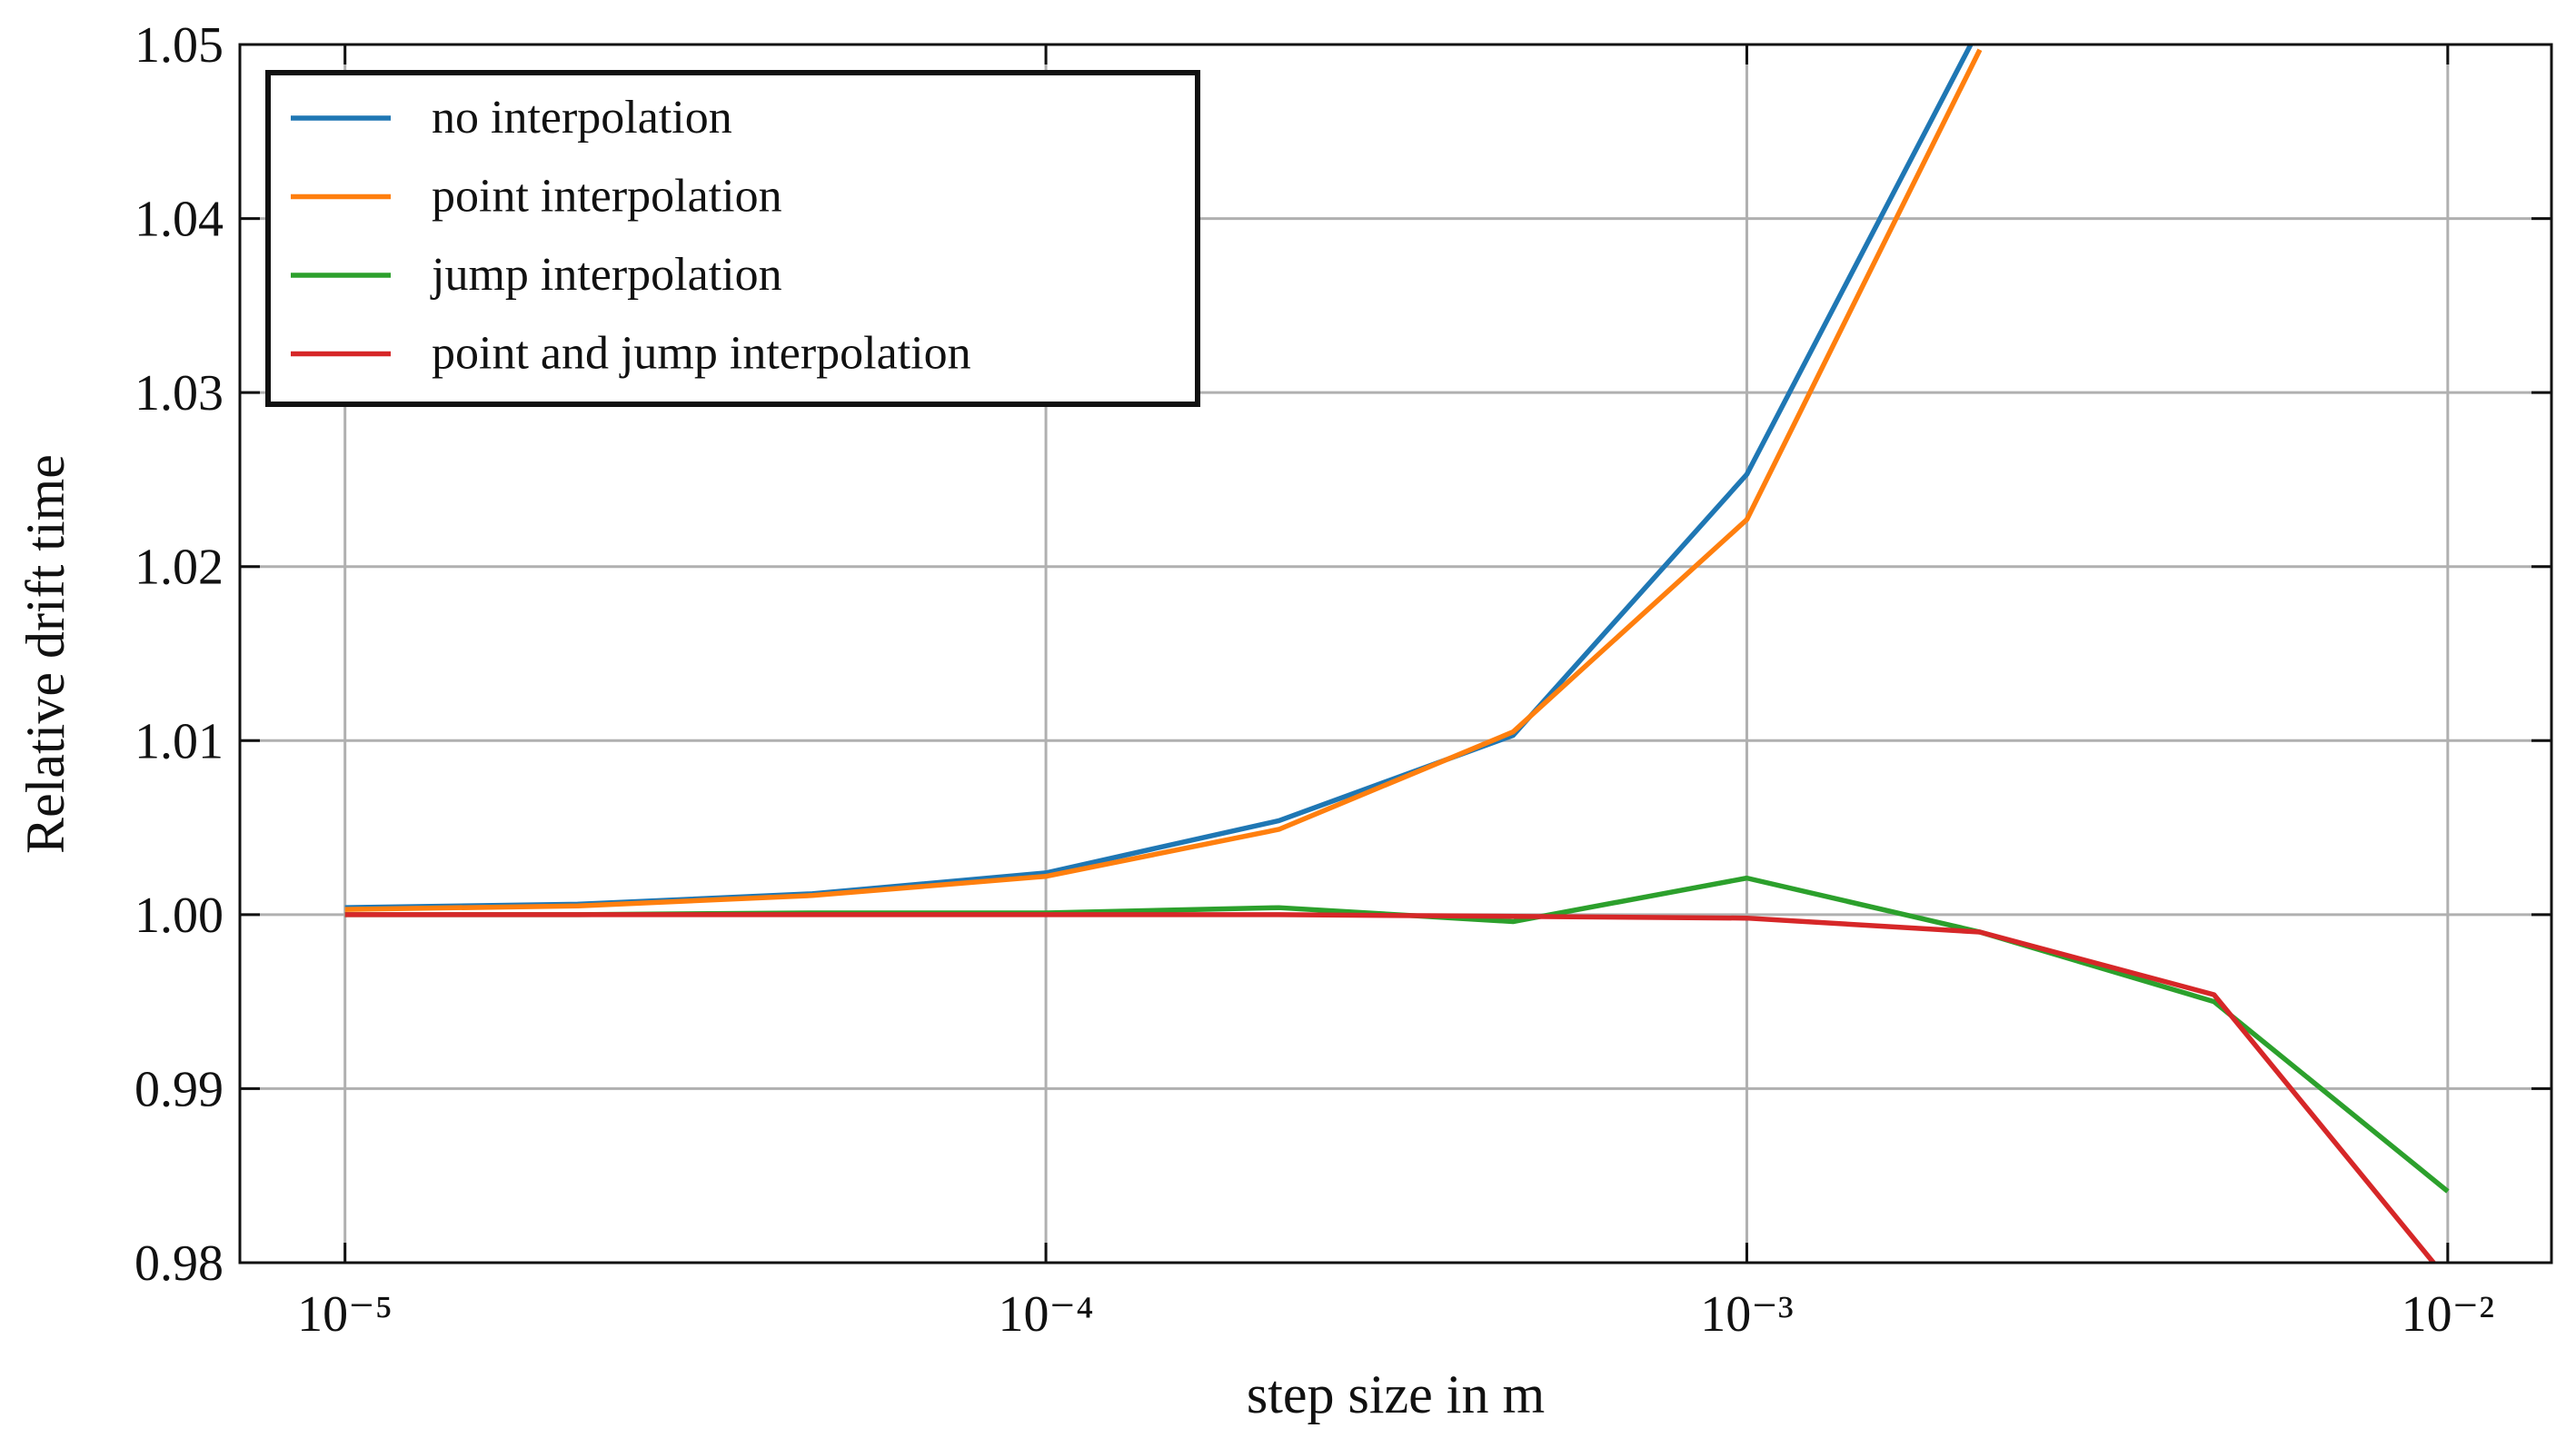 The height and width of the screenshot is (1448, 2576). What do you see at coordinates (179, 568) in the screenshot?
I see `y-tick-label: 1.02` at bounding box center [179, 568].